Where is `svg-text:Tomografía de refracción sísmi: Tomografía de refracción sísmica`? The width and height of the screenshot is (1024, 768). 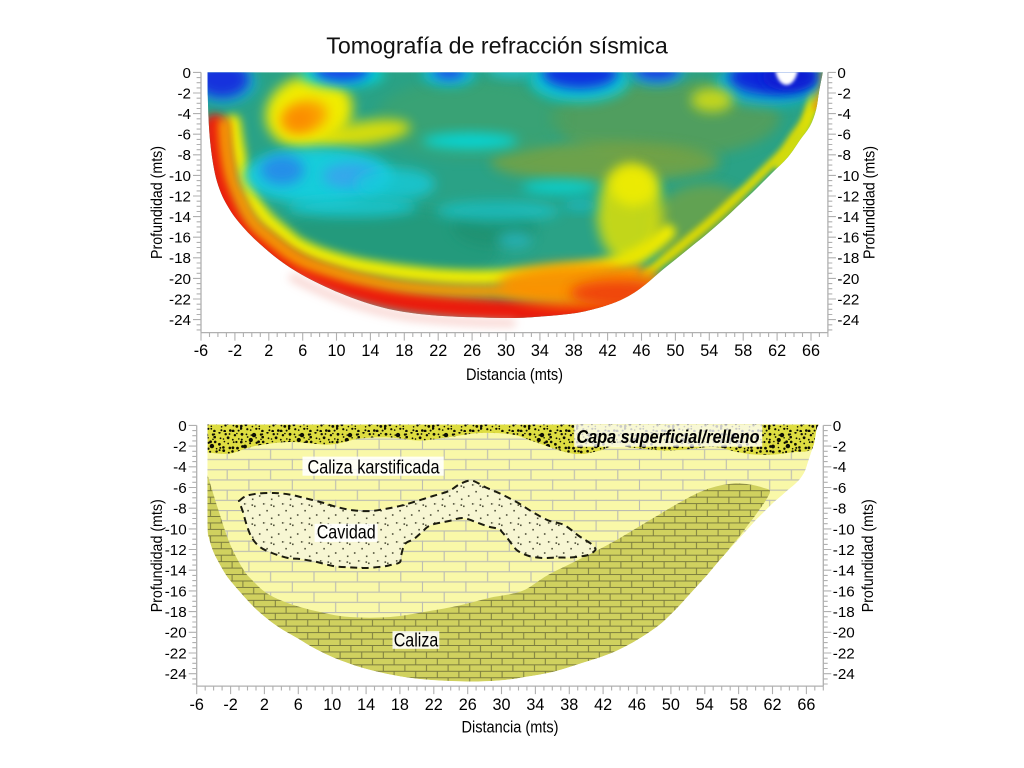
svg-text:Tomografía de refracción sísmi: Tomografía de refracción sísmica is located at coordinates (497, 46).